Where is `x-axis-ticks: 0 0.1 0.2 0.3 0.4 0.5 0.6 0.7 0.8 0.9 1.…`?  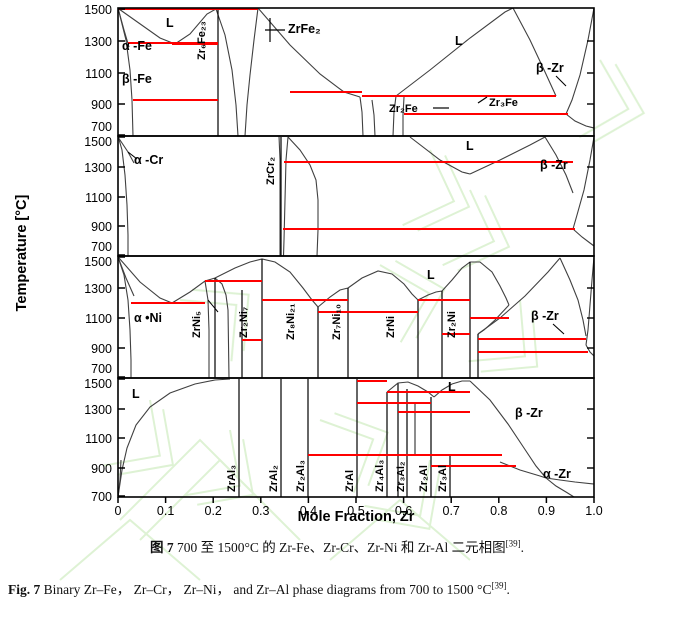 x-axis-ticks: 0 0.1 0.2 0.3 0.4 0.5 0.6 0.7 0.8 0.9 1.… is located at coordinates (359, 507).